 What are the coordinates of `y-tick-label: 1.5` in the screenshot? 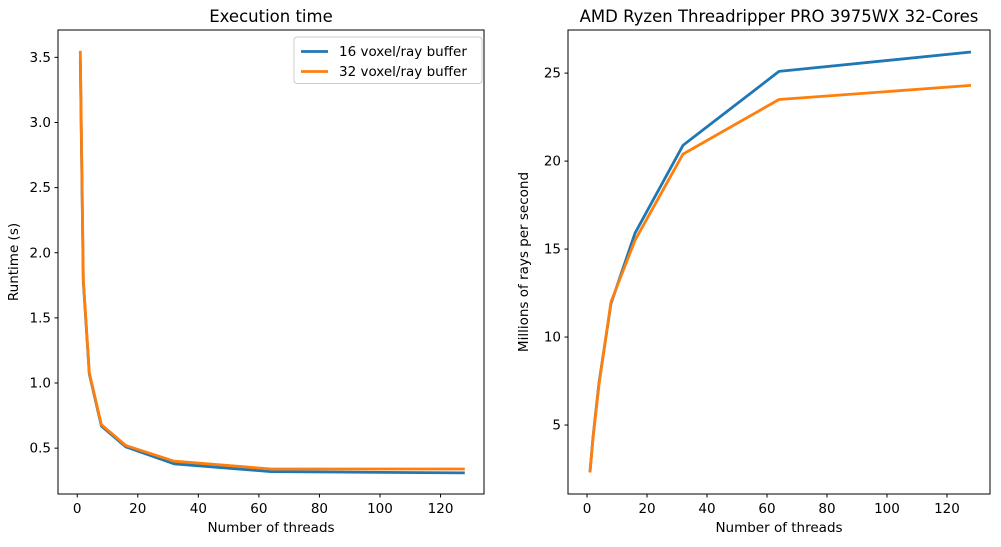 It's located at (40, 318).